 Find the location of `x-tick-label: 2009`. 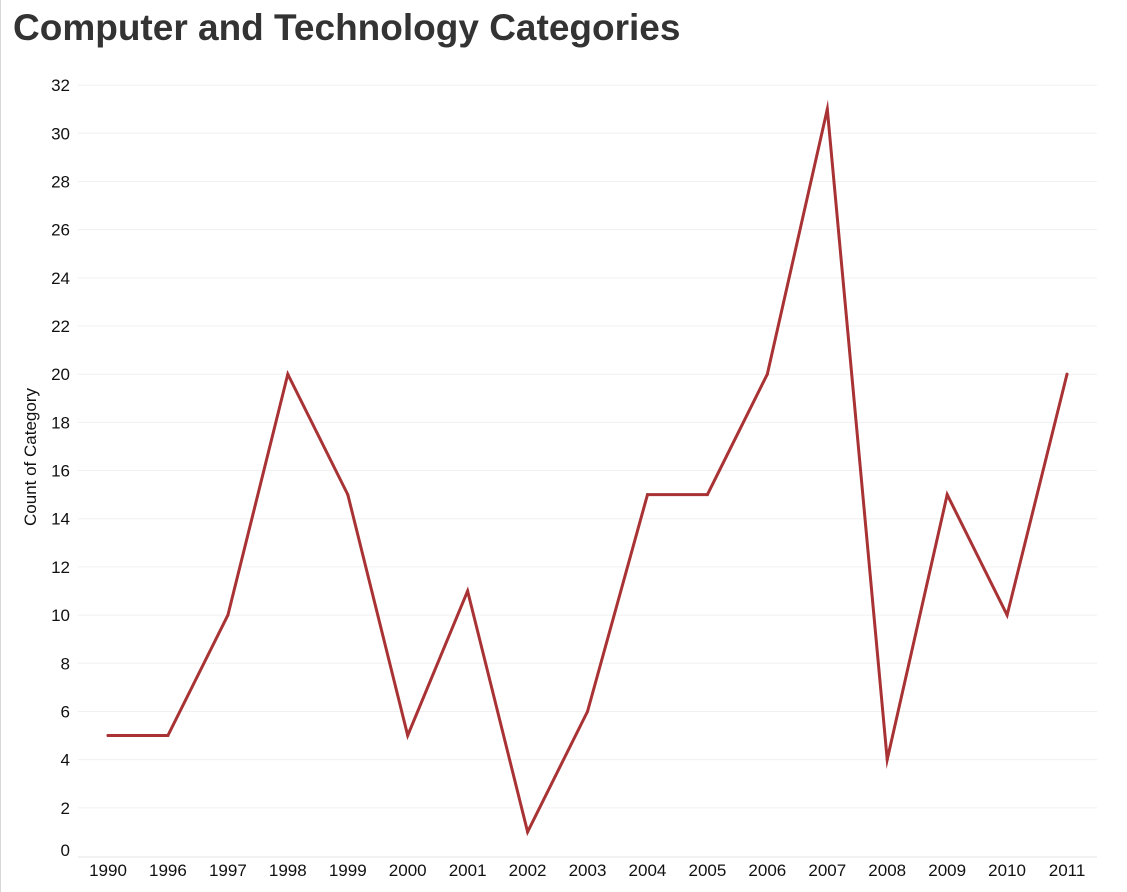

x-tick-label: 2009 is located at coordinates (947, 870).